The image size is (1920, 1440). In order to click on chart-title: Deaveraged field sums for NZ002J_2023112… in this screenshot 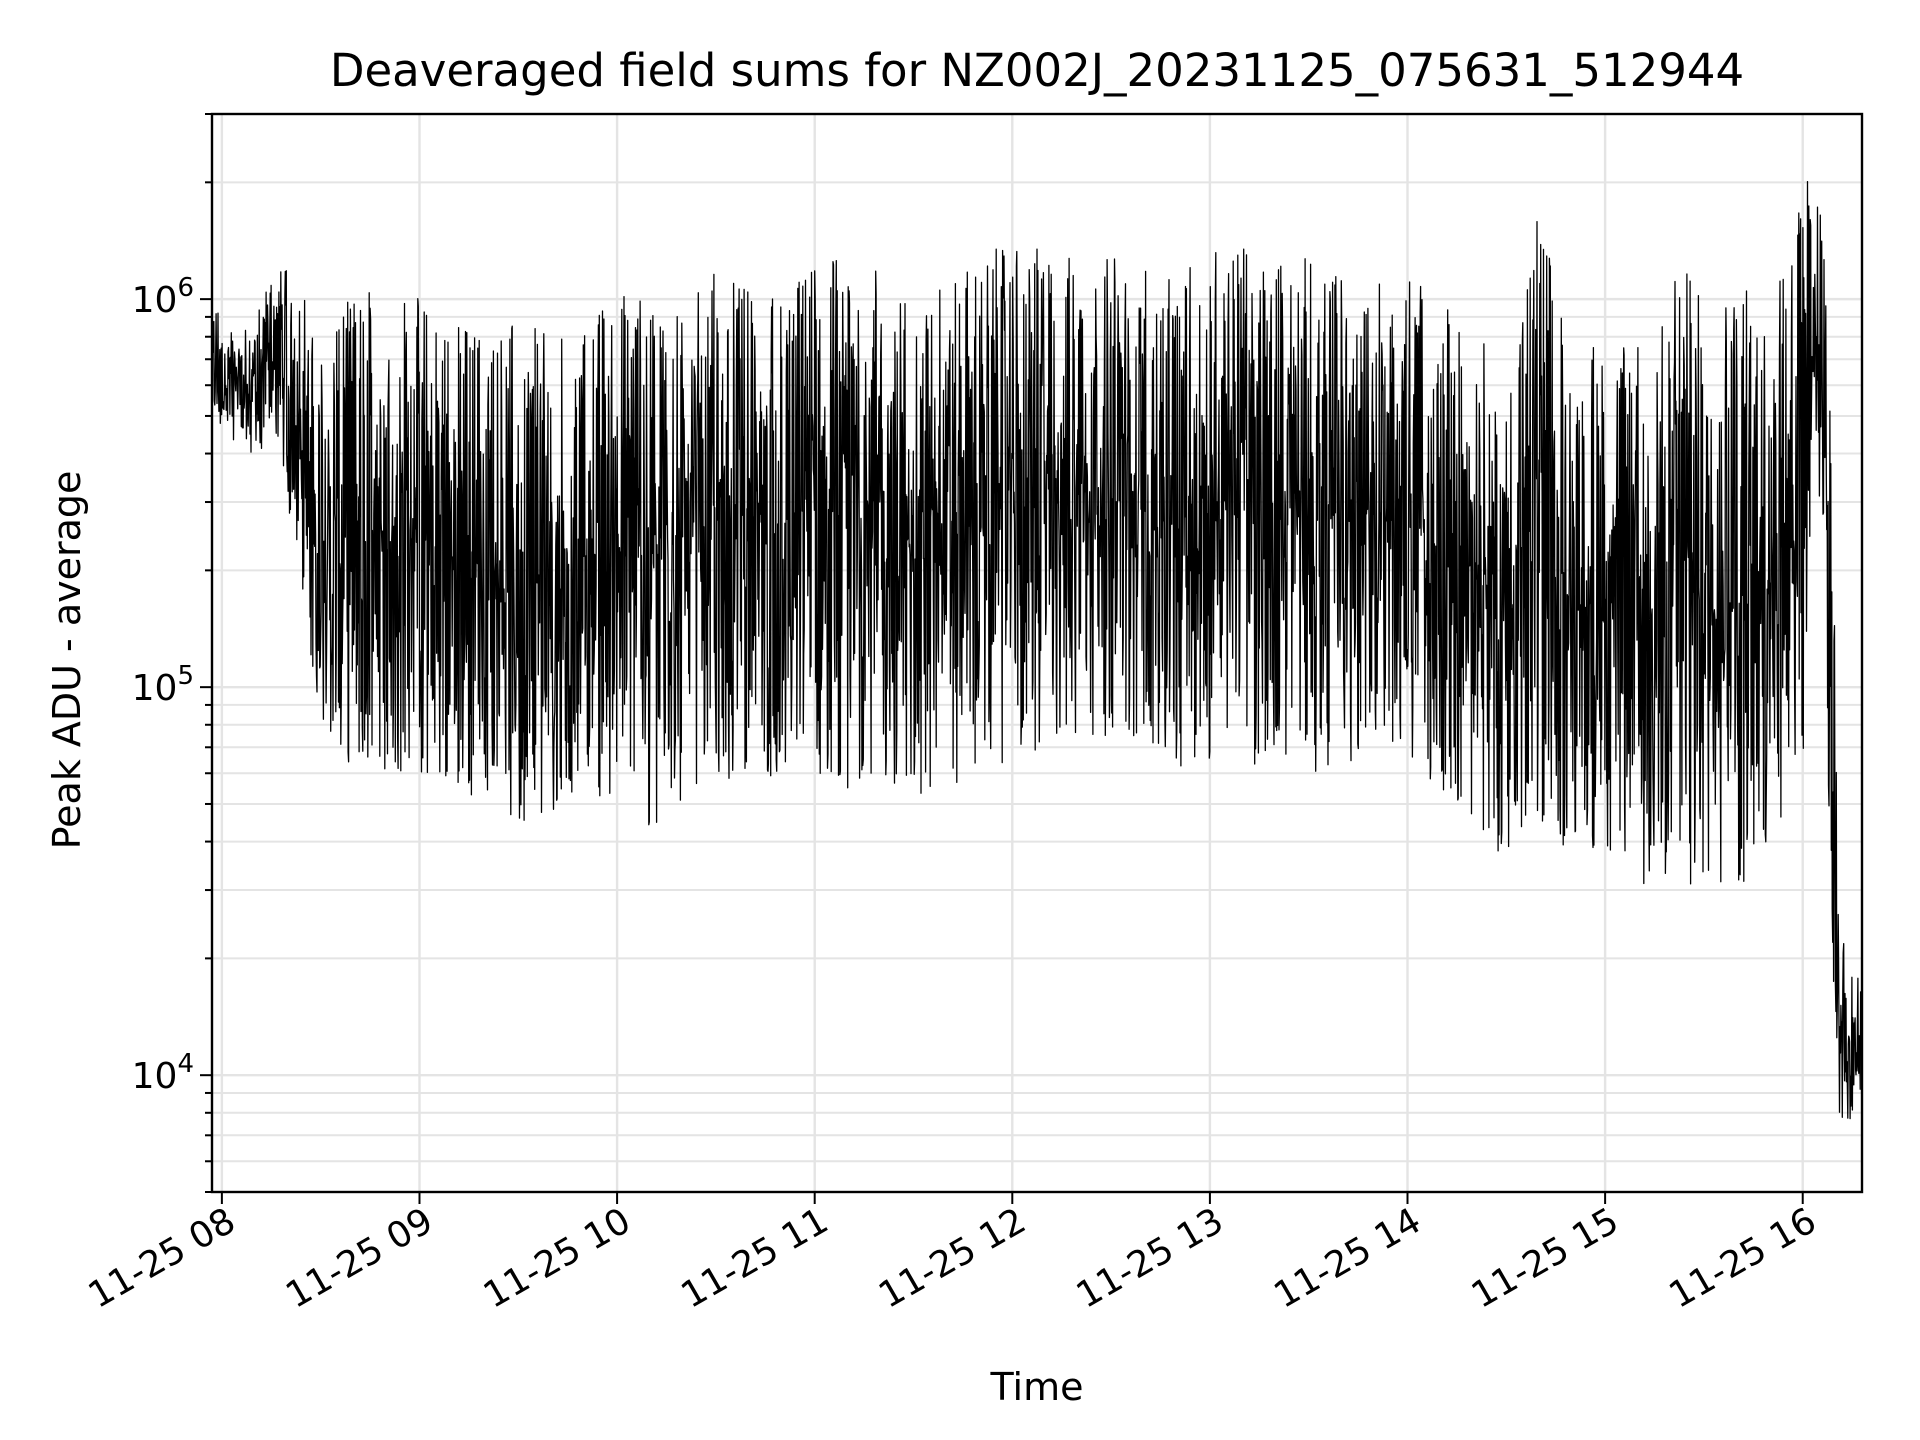, I will do `click(1037, 70)`.